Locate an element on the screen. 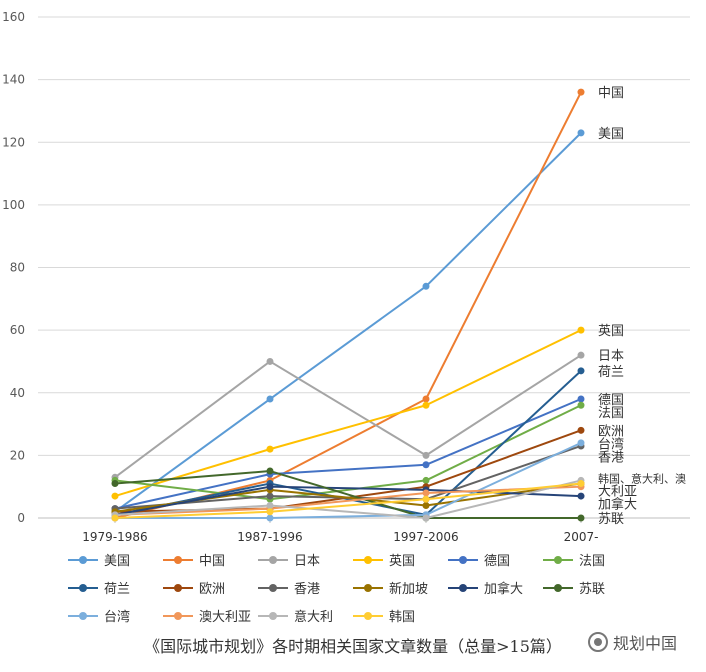  legend-label: 欧洲 is located at coordinates (212, 589).